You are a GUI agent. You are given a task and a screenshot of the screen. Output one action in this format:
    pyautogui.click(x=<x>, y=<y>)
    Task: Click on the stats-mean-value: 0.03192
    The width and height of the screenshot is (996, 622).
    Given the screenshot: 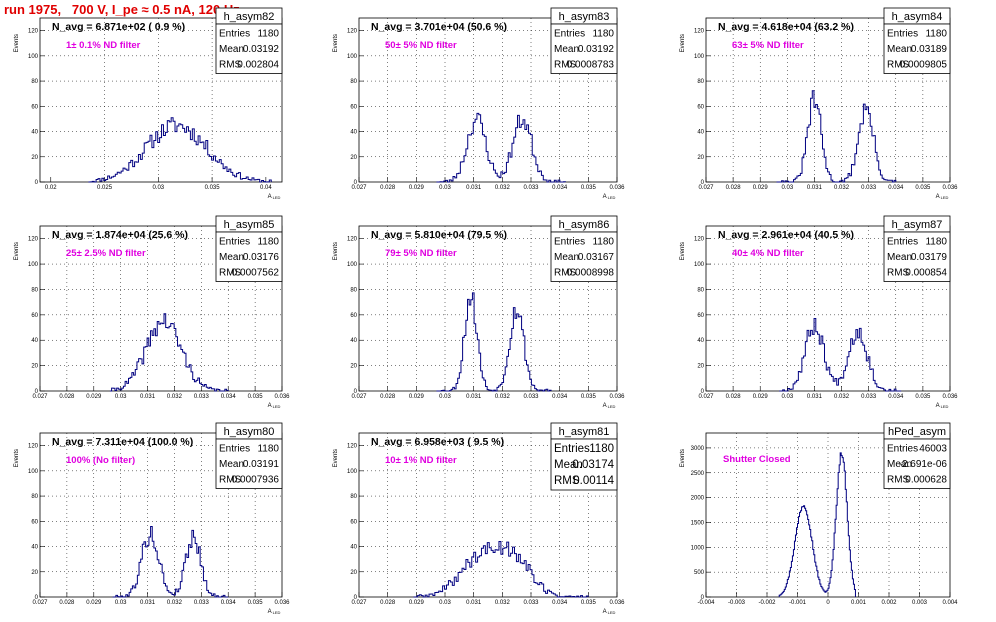 What is the action you would take?
    pyautogui.click(x=261, y=49)
    